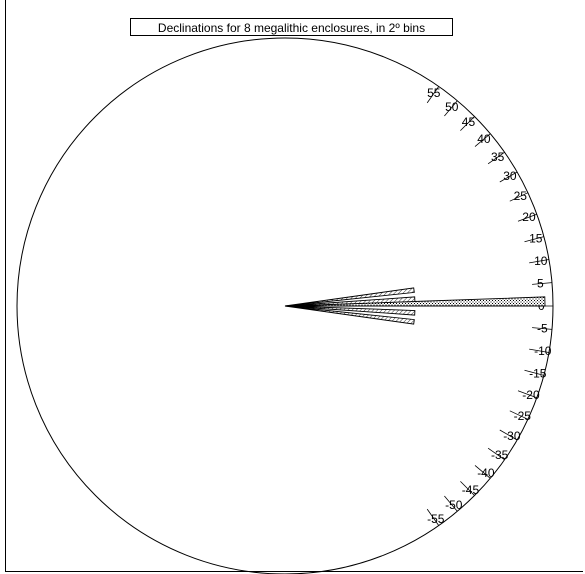 The width and height of the screenshot is (585, 574). Describe the element at coordinates (482, 472) in the screenshot. I see `tick--40` at that location.